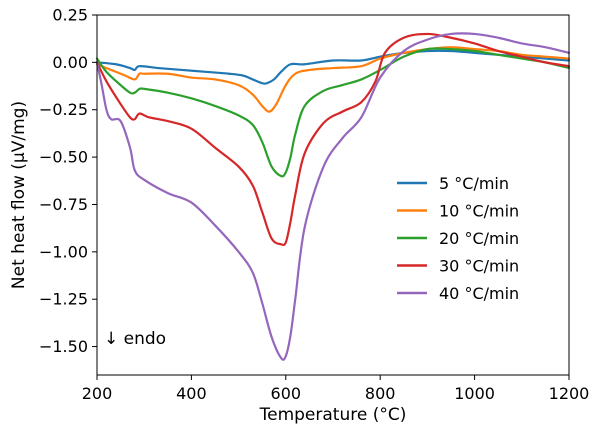 The width and height of the screenshot is (592, 432). What do you see at coordinates (63, 346) in the screenshot?
I see `y-tick-label: −1.50` at bounding box center [63, 346].